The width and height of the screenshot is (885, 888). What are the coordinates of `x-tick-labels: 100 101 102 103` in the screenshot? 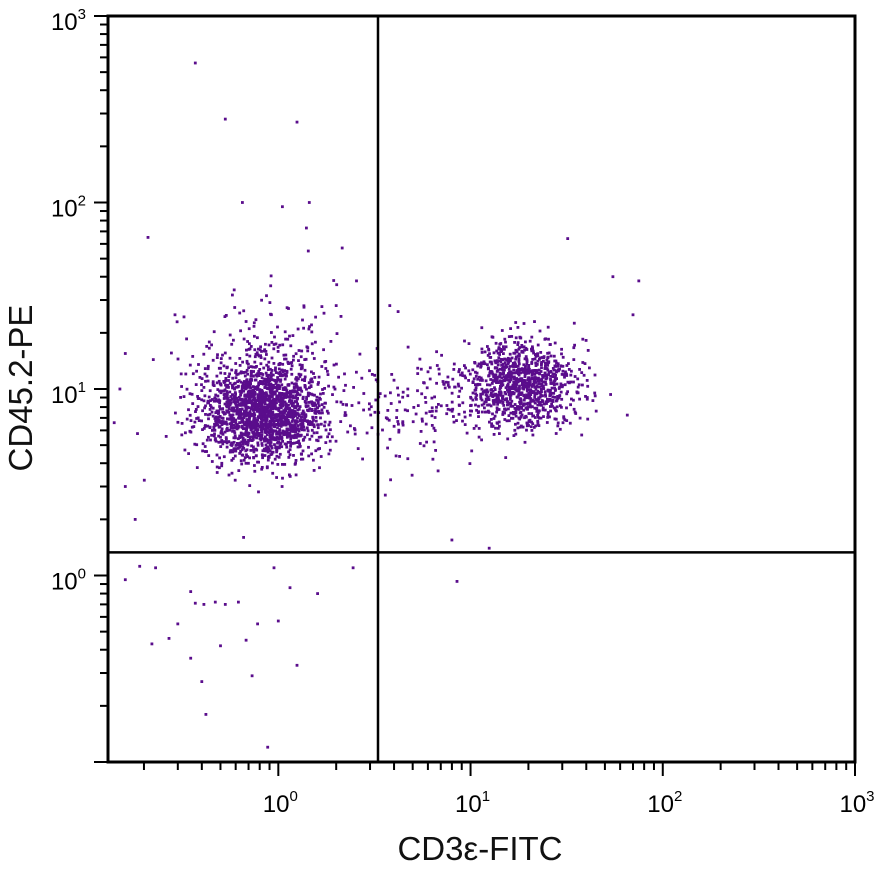 It's located at (569, 803).